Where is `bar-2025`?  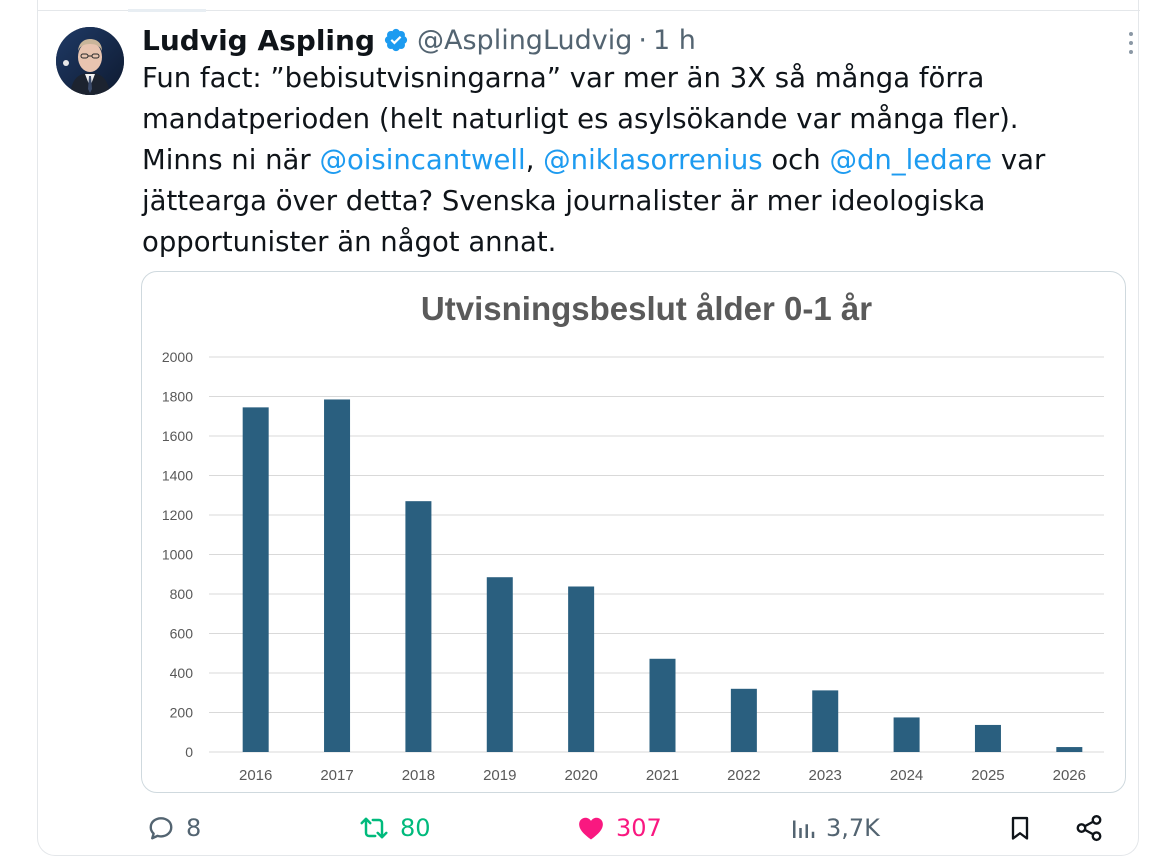 bar-2025 is located at coordinates (987, 738).